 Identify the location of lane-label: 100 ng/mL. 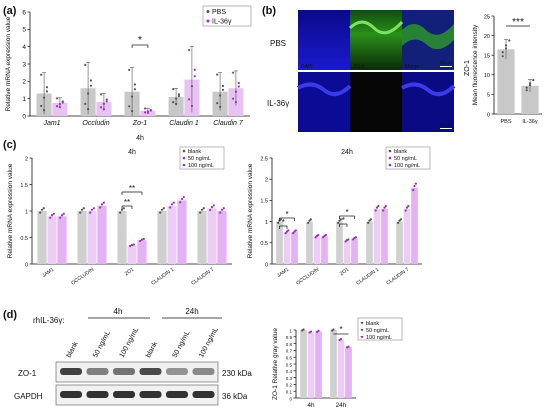
(209, 342).